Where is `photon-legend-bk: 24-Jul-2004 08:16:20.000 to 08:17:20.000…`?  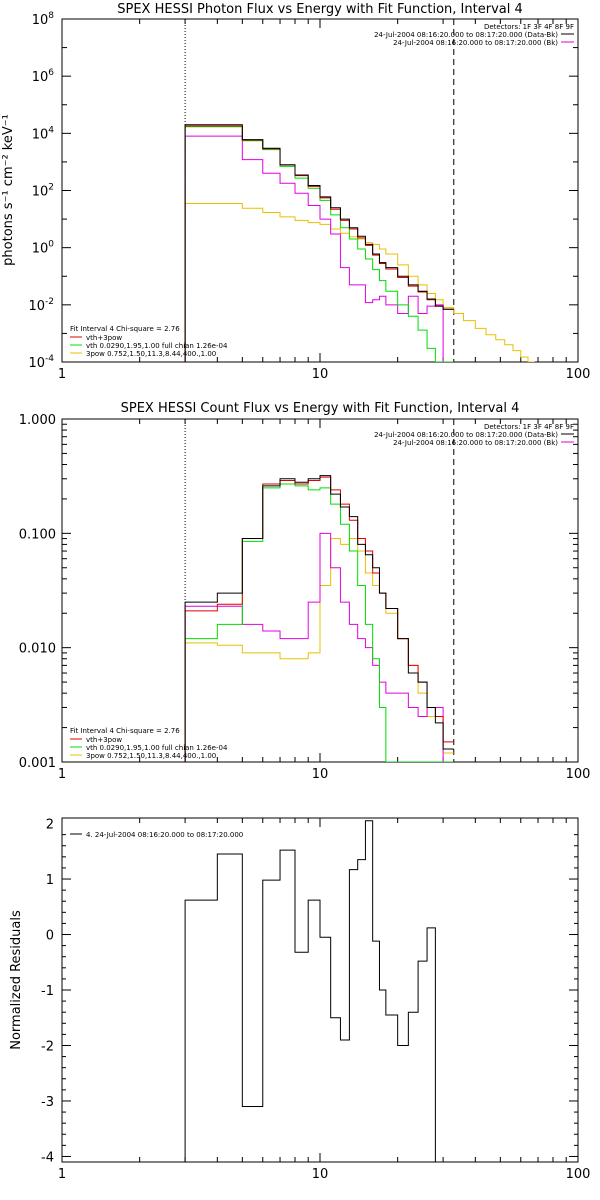 photon-legend-bk: 24-Jul-2004 08:16:20.000 to 08:17:20.000… is located at coordinates (475, 43).